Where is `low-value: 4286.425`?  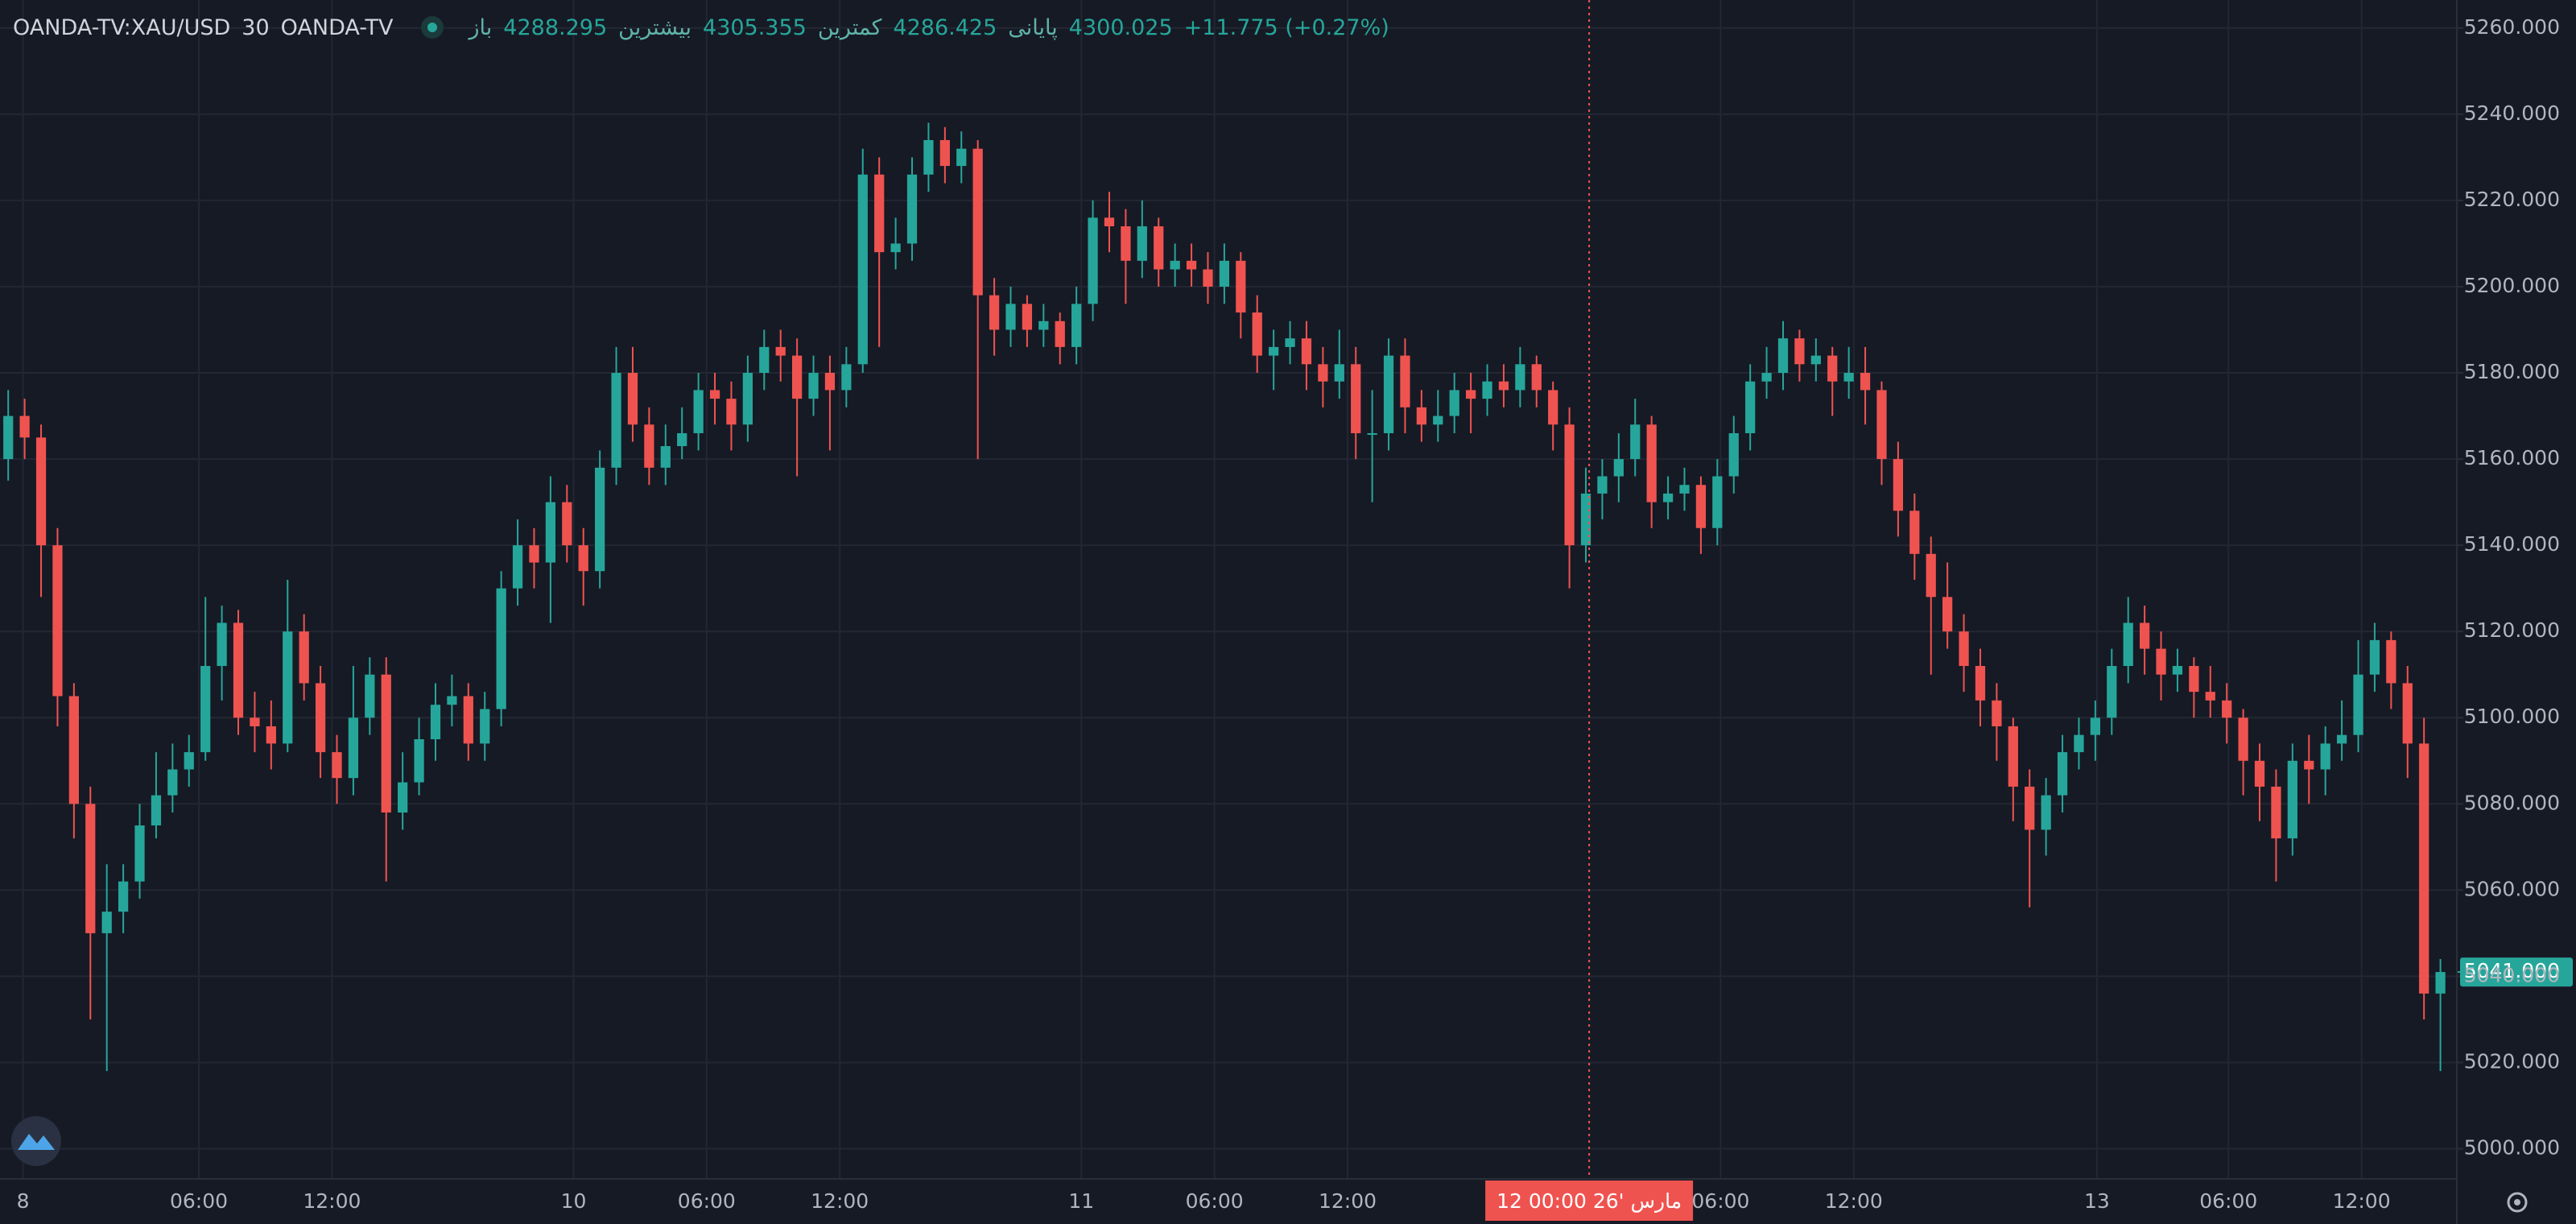 low-value: 4286.425 is located at coordinates (945, 27).